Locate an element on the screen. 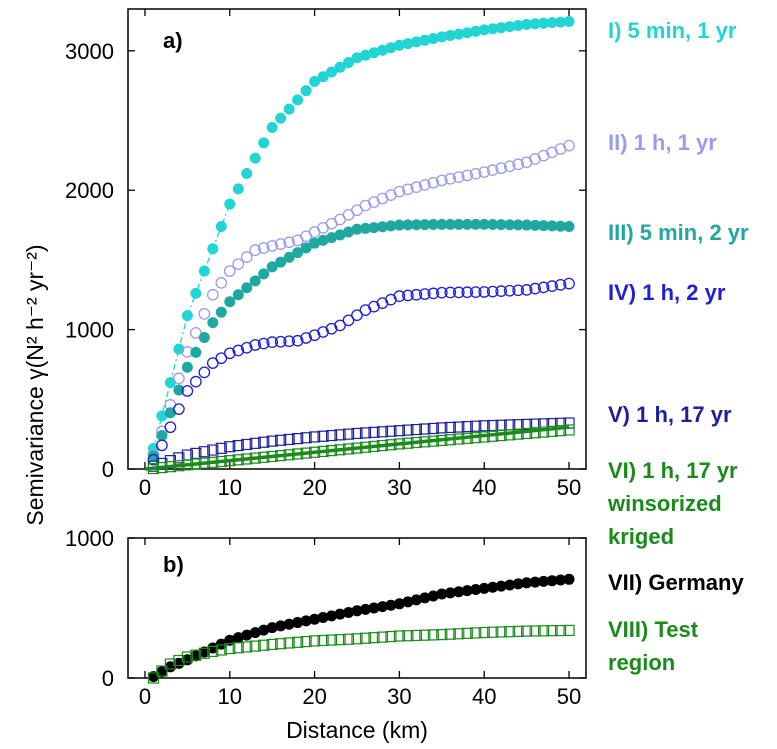 The width and height of the screenshot is (777, 749). legend-entry: VII) Germany is located at coordinates (676, 582).